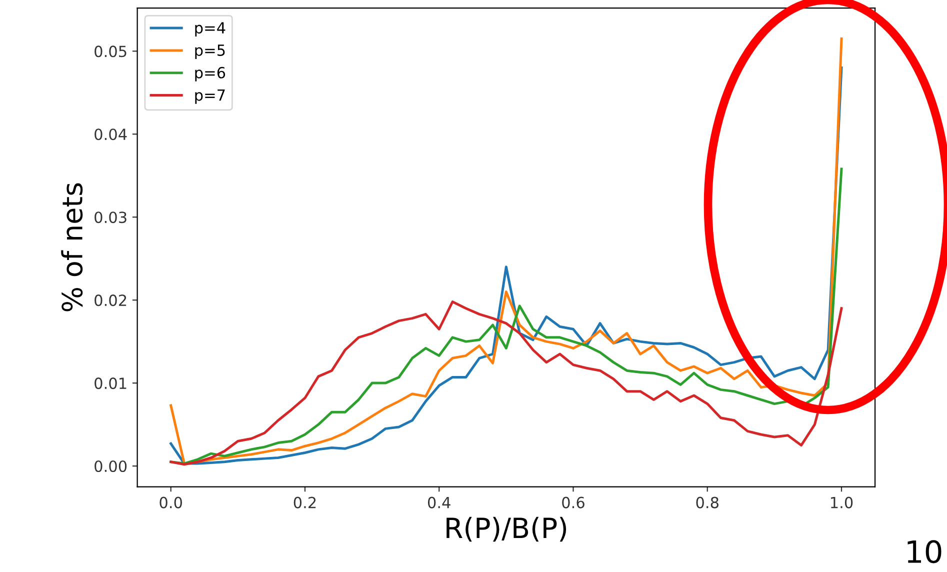 Image resolution: width=947 pixels, height=572 pixels. What do you see at coordinates (506, 529) in the screenshot?
I see `x-axis-title: R(P)/B(P)` at bounding box center [506, 529].